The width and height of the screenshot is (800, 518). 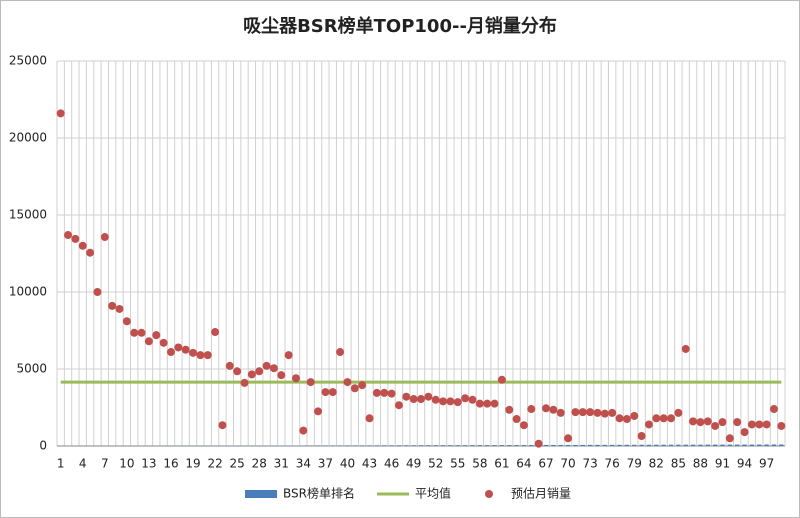 What do you see at coordinates (656, 464) in the screenshot?
I see `x-tick-label: 82` at bounding box center [656, 464].